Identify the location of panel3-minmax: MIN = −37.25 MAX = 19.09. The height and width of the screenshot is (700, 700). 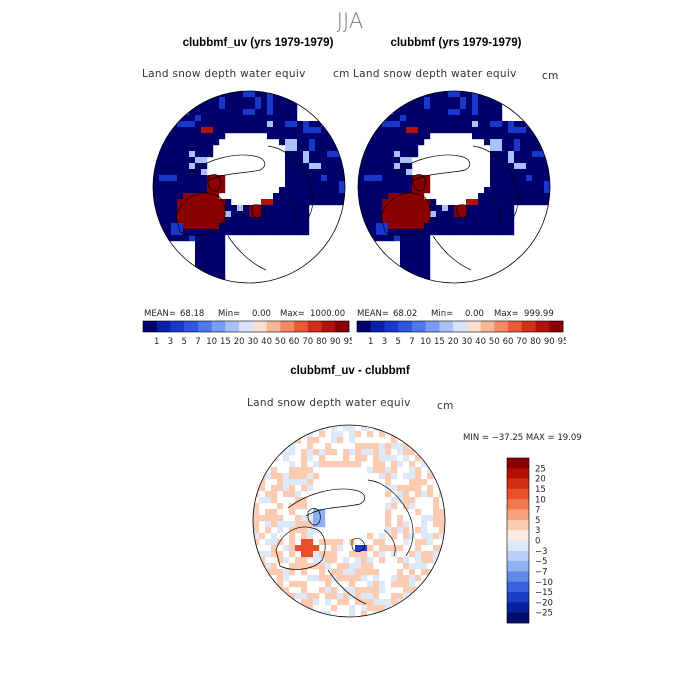
(522, 438).